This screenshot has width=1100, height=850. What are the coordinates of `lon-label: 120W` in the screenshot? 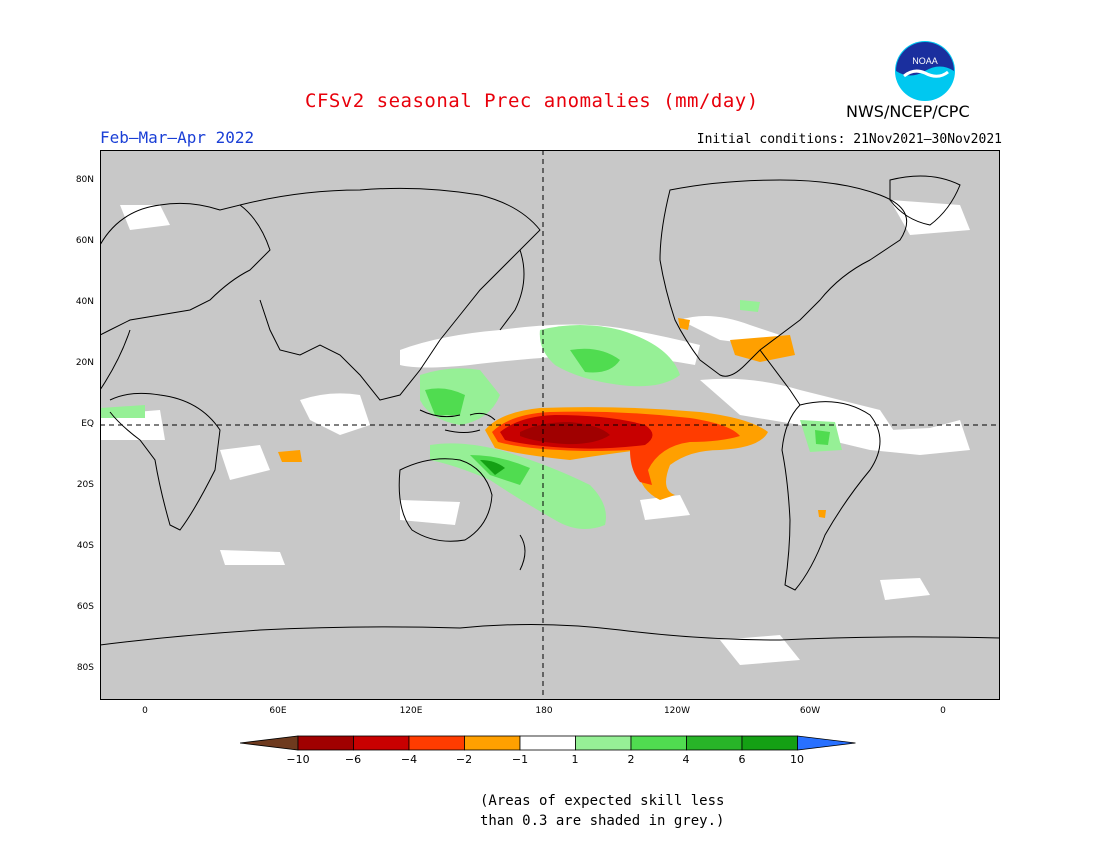 It's located at (677, 711).